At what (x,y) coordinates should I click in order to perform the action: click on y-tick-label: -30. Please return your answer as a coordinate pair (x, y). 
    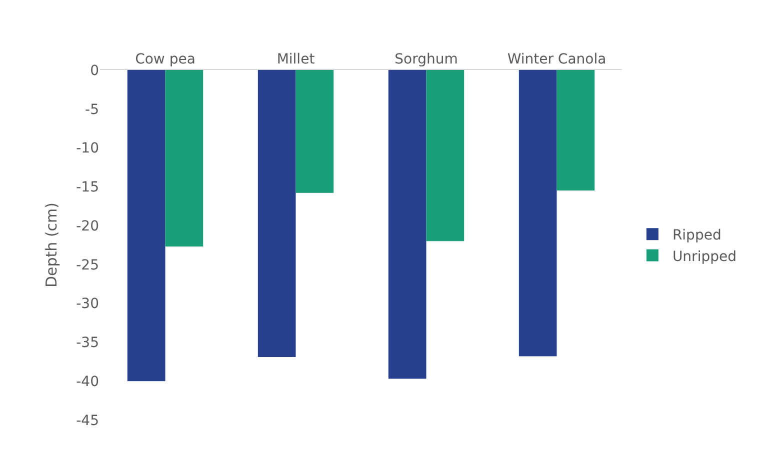
    Looking at the image, I should click on (87, 304).